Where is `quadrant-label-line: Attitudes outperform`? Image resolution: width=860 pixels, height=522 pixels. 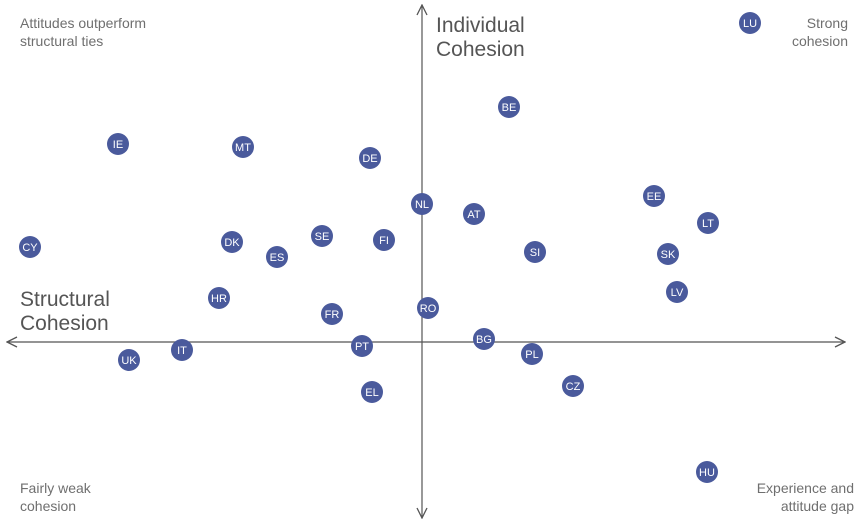 quadrant-label-line: Attitudes outperform is located at coordinates (83, 23).